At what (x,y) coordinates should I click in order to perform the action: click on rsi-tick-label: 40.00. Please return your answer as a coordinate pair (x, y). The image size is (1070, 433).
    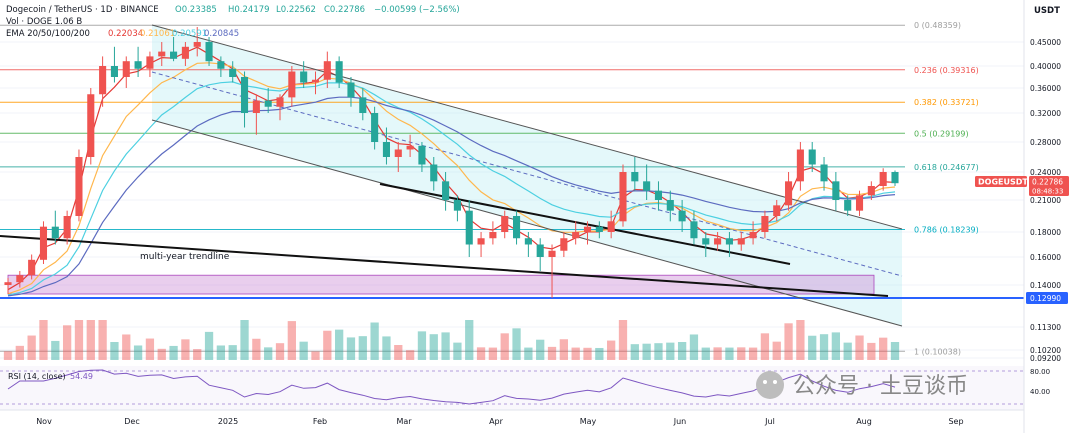
    Looking at the image, I should click on (1040, 392).